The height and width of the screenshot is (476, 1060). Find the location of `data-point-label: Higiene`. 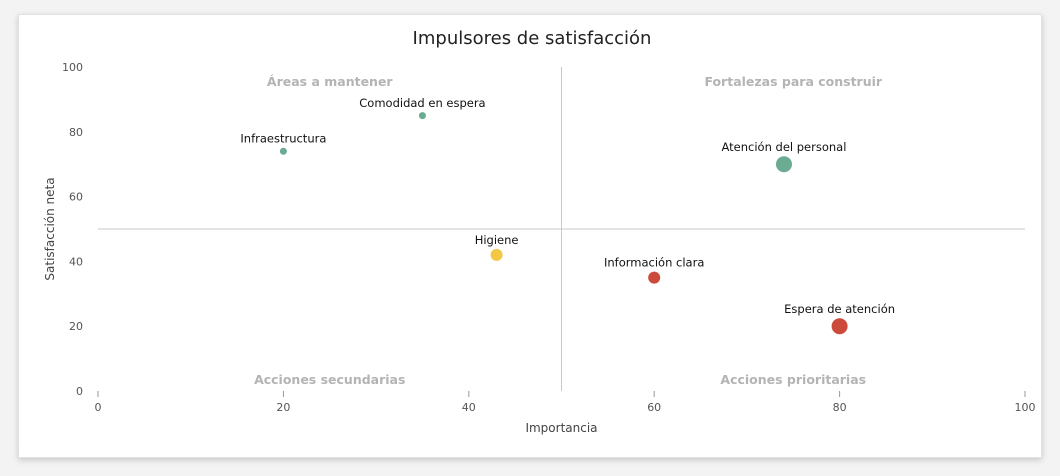

data-point-label: Higiene is located at coordinates (497, 240).